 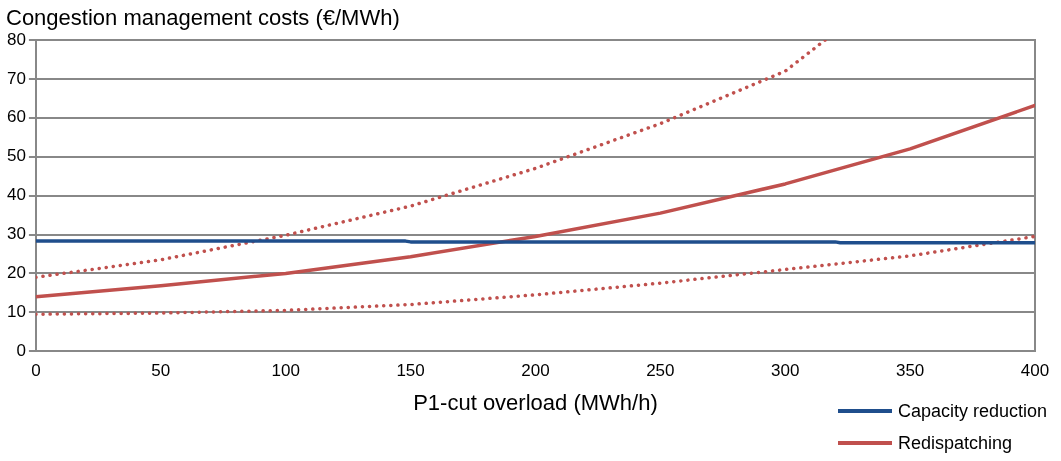 What do you see at coordinates (161, 371) in the screenshot?
I see `x-tick-label: 50` at bounding box center [161, 371].